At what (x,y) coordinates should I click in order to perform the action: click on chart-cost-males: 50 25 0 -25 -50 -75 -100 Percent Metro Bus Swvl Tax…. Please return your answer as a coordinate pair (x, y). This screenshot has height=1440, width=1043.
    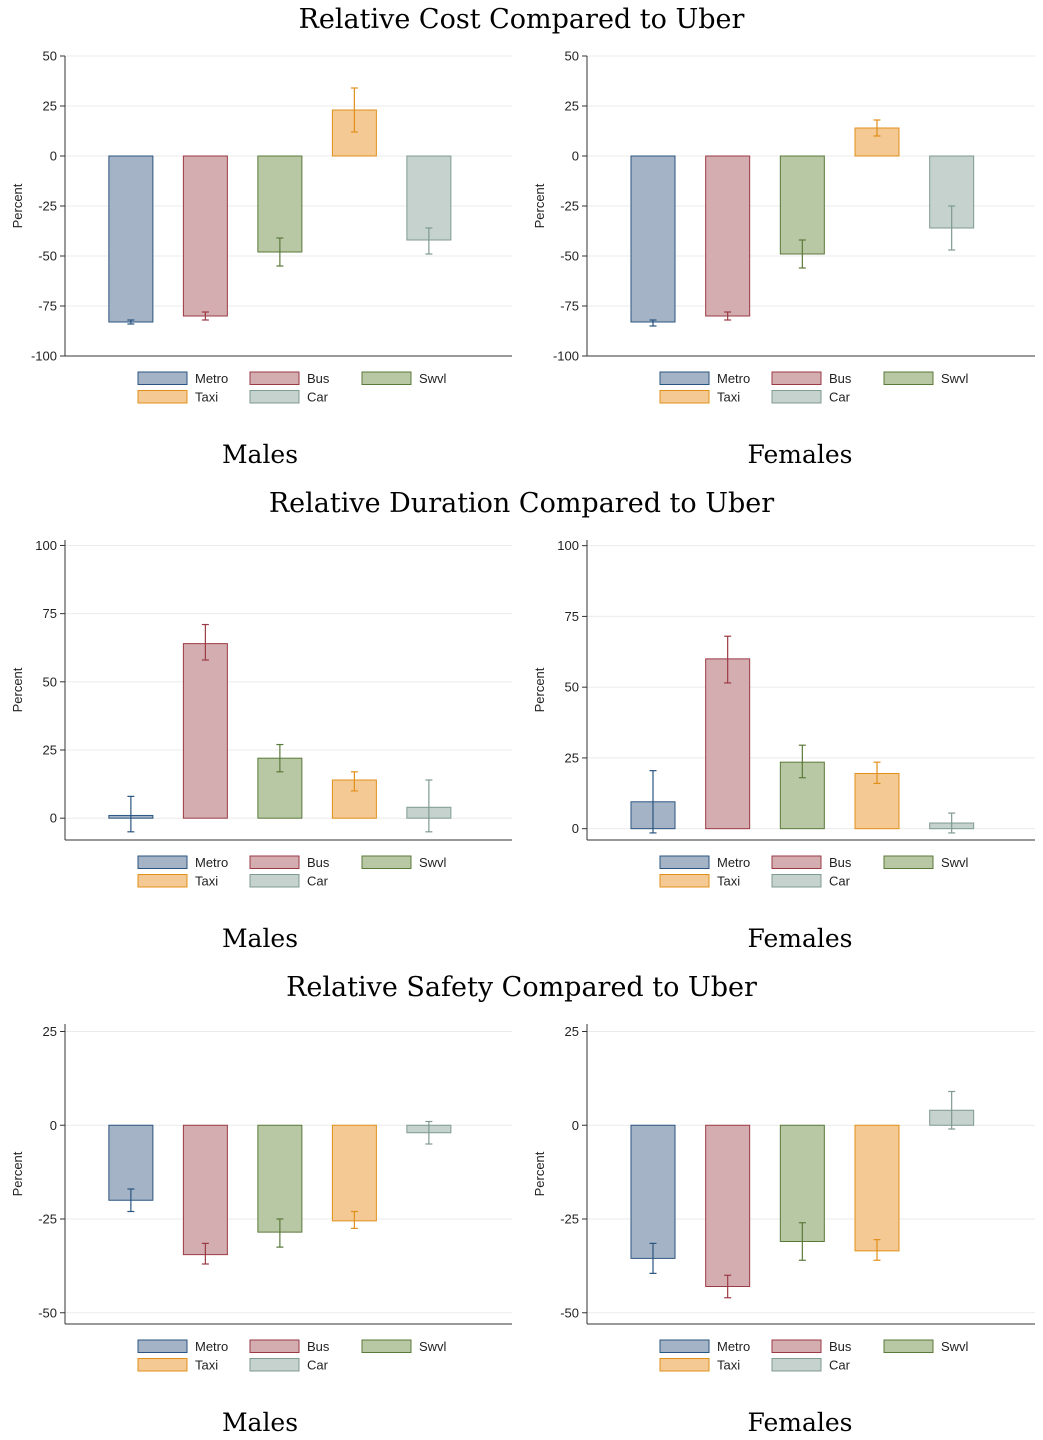
    Looking at the image, I should click on (261, 227).